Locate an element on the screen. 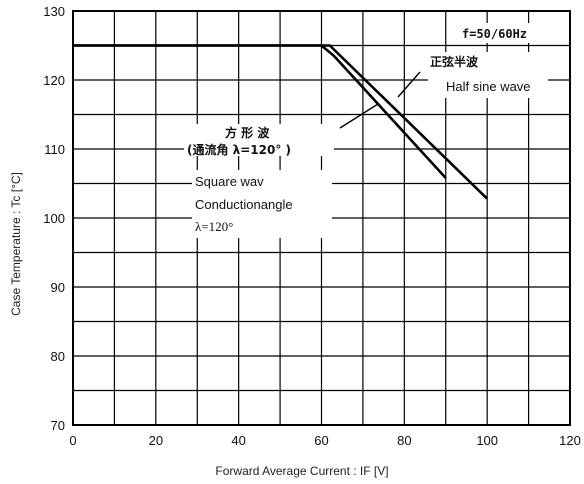  freq-label-box is located at coordinates (497, 33).